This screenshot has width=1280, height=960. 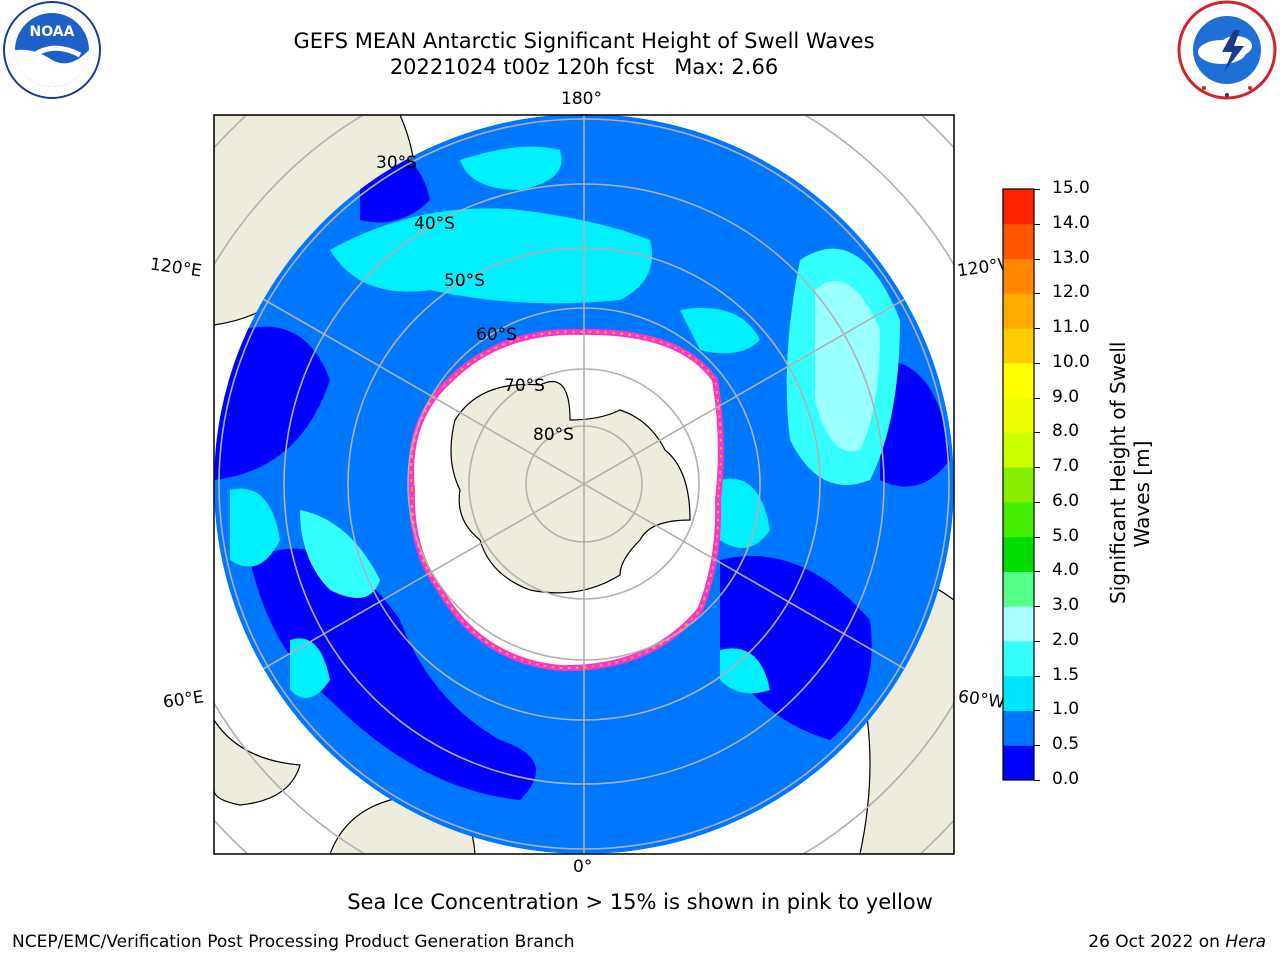 What do you see at coordinates (1066, 779) in the screenshot?
I see `colorbar-tick-label: 0.0` at bounding box center [1066, 779].